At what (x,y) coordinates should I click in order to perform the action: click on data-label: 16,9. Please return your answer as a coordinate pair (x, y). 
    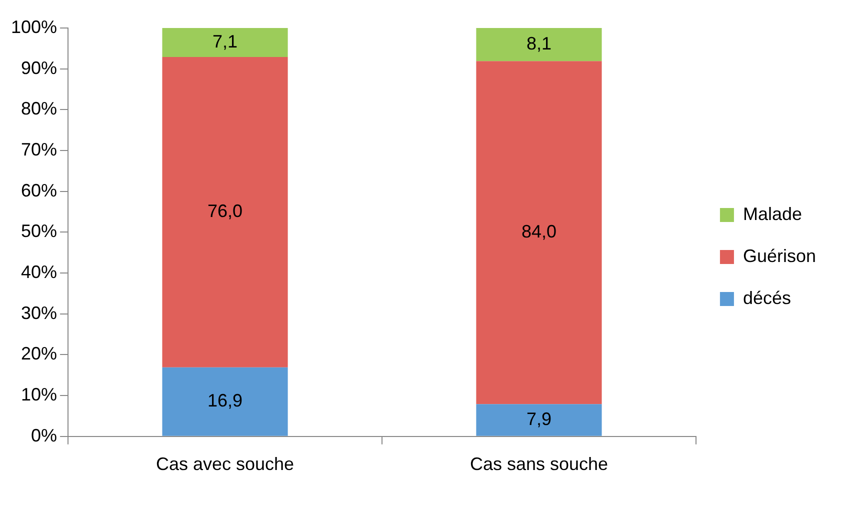
    Looking at the image, I should click on (225, 400).